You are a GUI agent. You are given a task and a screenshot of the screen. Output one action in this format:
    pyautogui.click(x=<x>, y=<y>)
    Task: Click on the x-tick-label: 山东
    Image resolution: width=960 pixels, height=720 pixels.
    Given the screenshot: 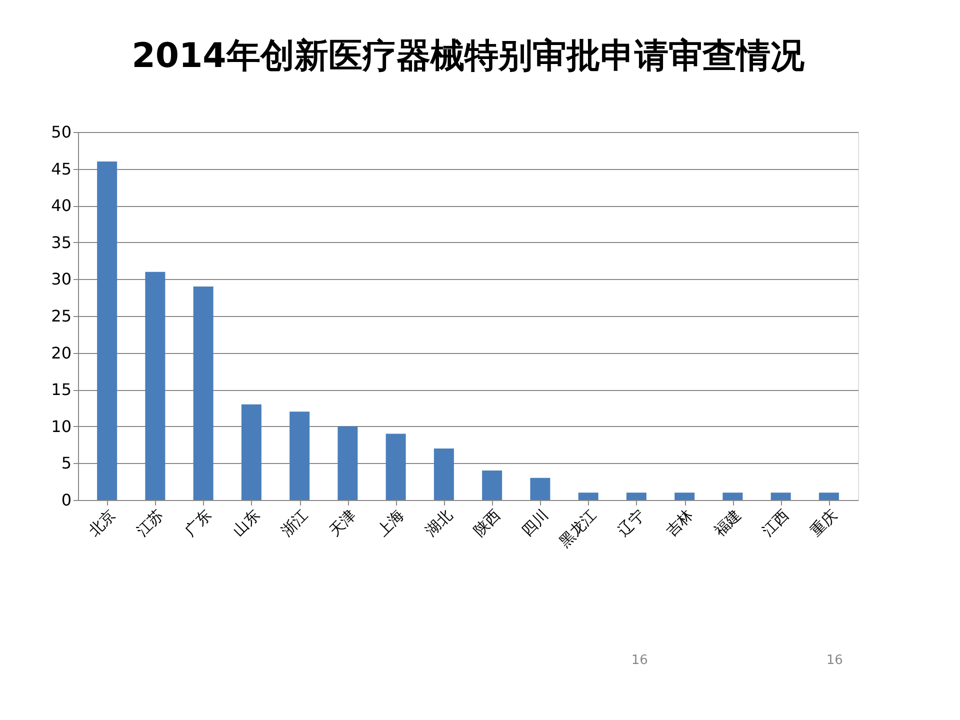 What is the action you would take?
    pyautogui.click(x=246, y=523)
    